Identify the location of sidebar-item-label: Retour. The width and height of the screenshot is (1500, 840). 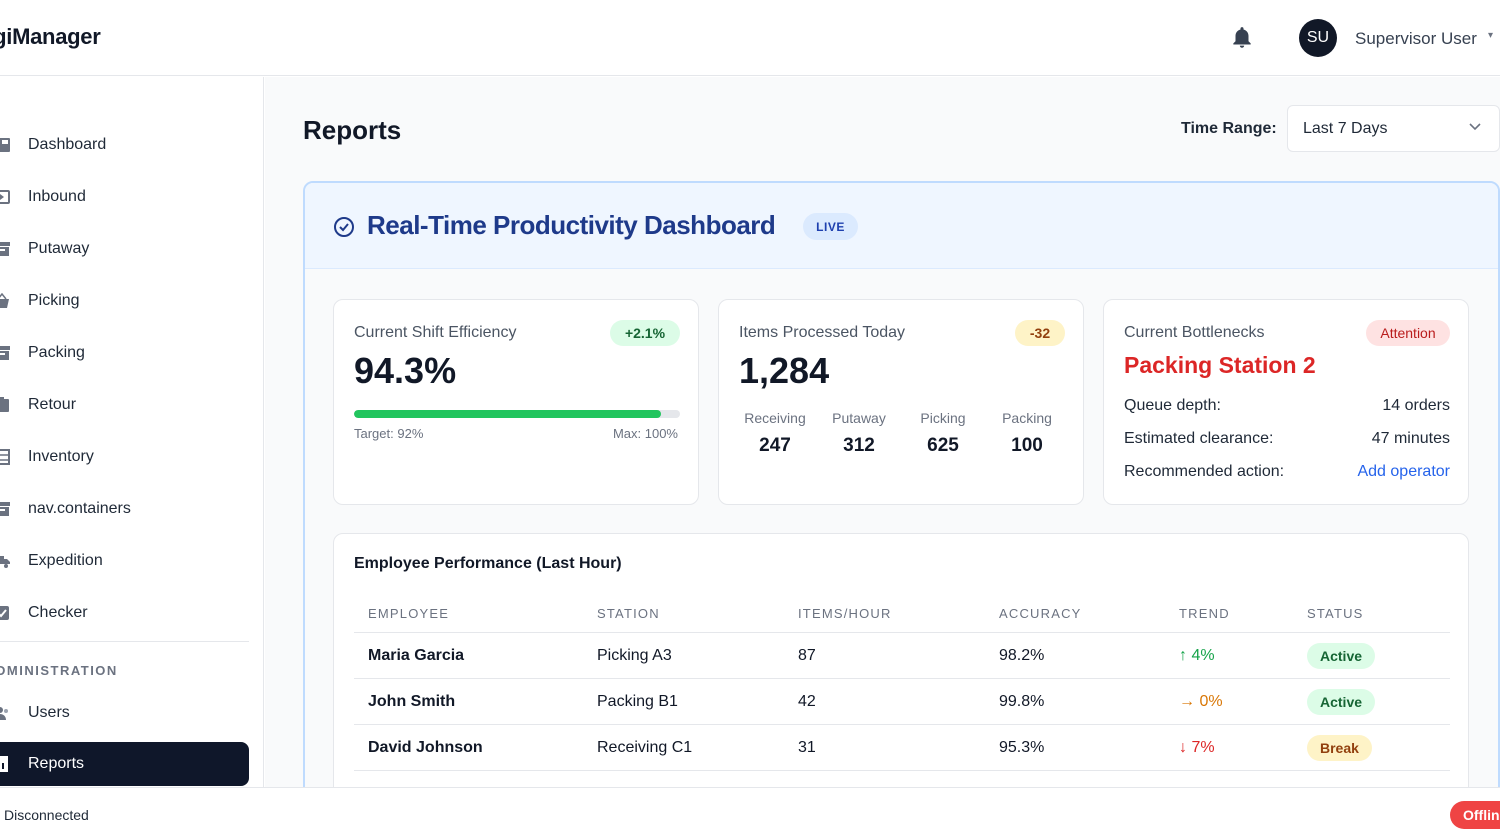
(52, 404).